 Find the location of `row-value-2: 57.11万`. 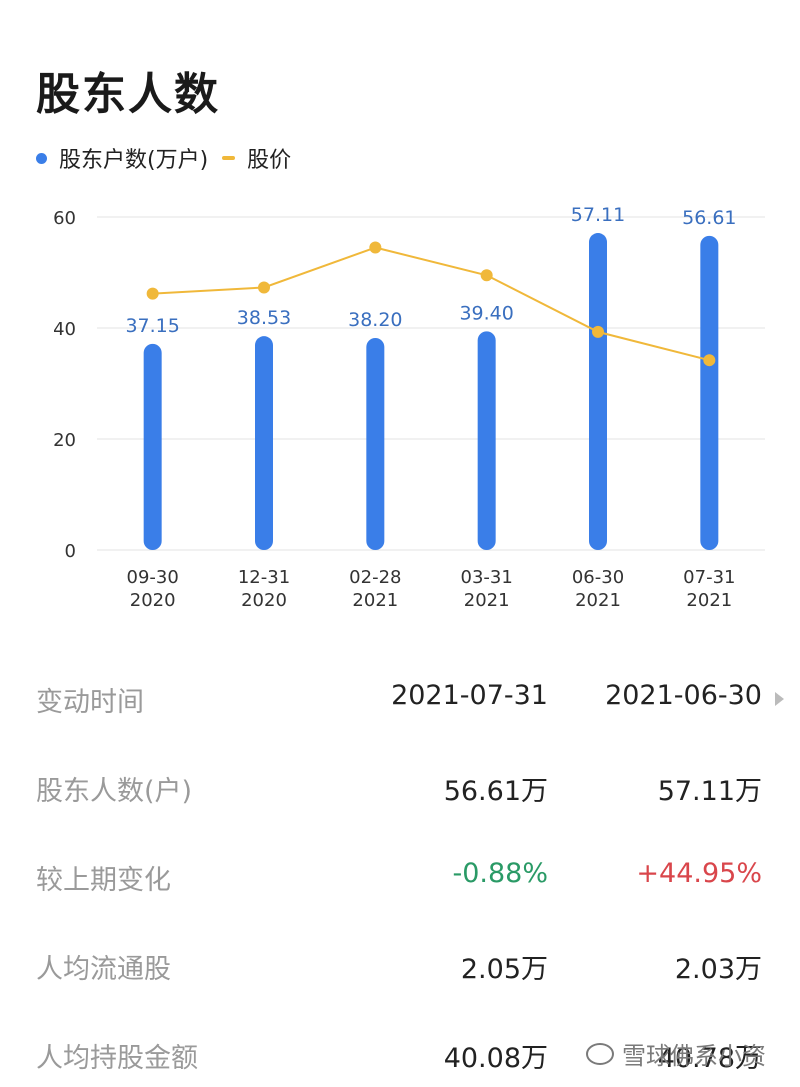

row-value-2: 57.11万 is located at coordinates (709, 791).